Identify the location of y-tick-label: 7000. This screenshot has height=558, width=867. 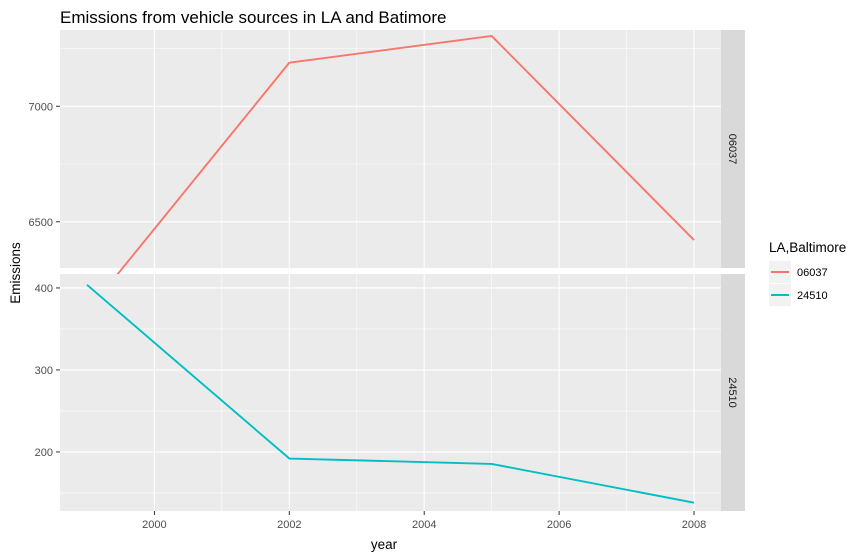
(41, 107).